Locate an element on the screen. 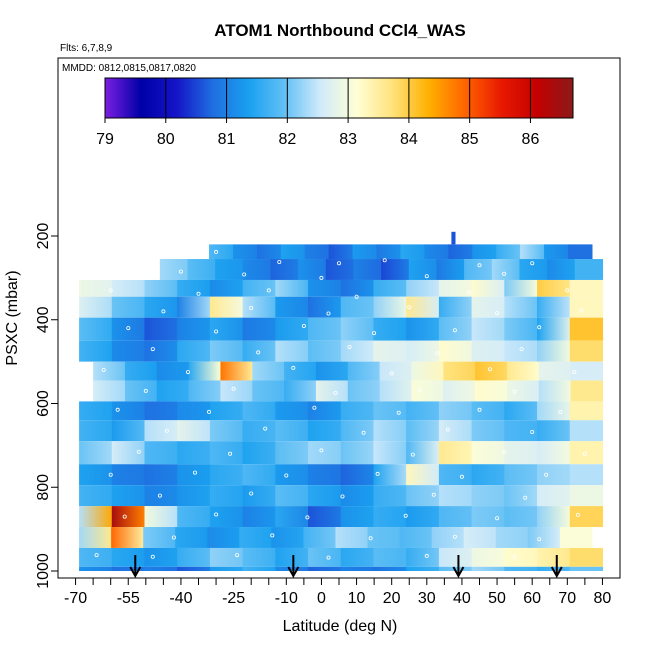 This screenshot has height=650, width=650. profile-arrow is located at coordinates (458, 567).